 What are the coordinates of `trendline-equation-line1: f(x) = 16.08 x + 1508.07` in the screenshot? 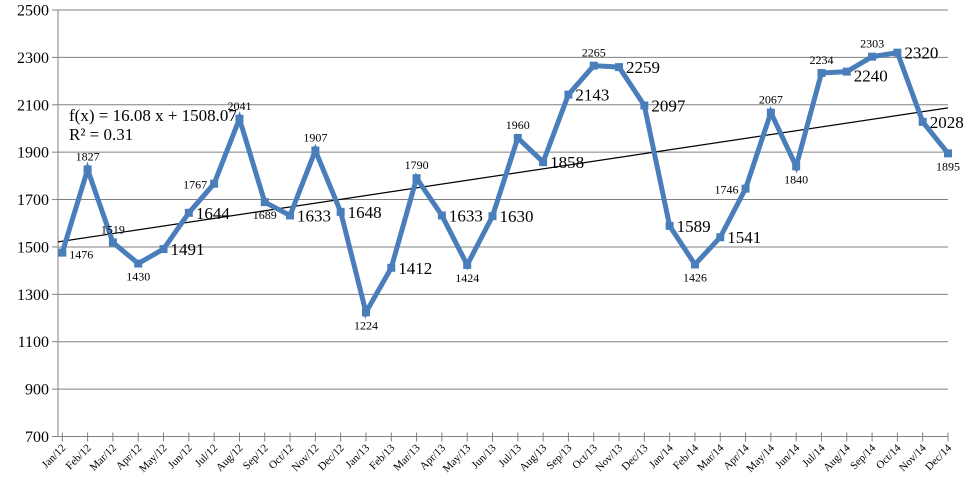 It's located at (153, 115).